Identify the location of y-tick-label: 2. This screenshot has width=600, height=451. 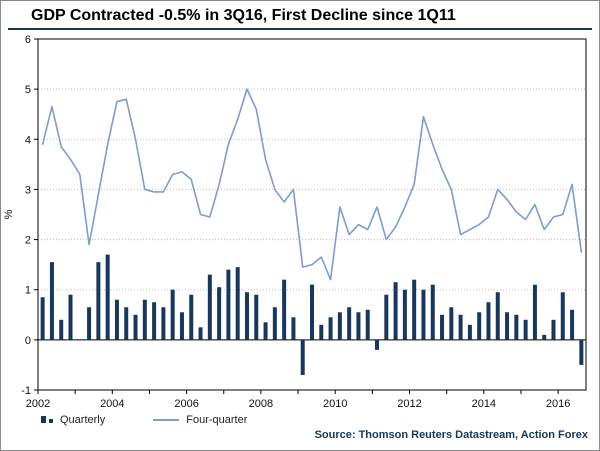
(28, 241).